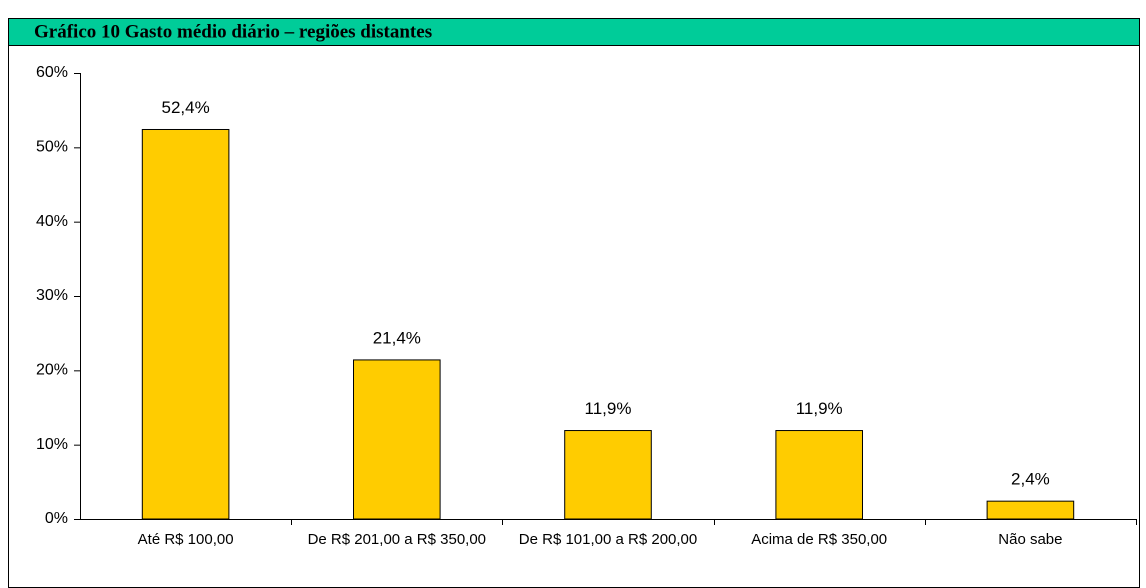 This screenshot has width=1146, height=588. I want to click on y-tick-label: 0%, so click(56, 518).